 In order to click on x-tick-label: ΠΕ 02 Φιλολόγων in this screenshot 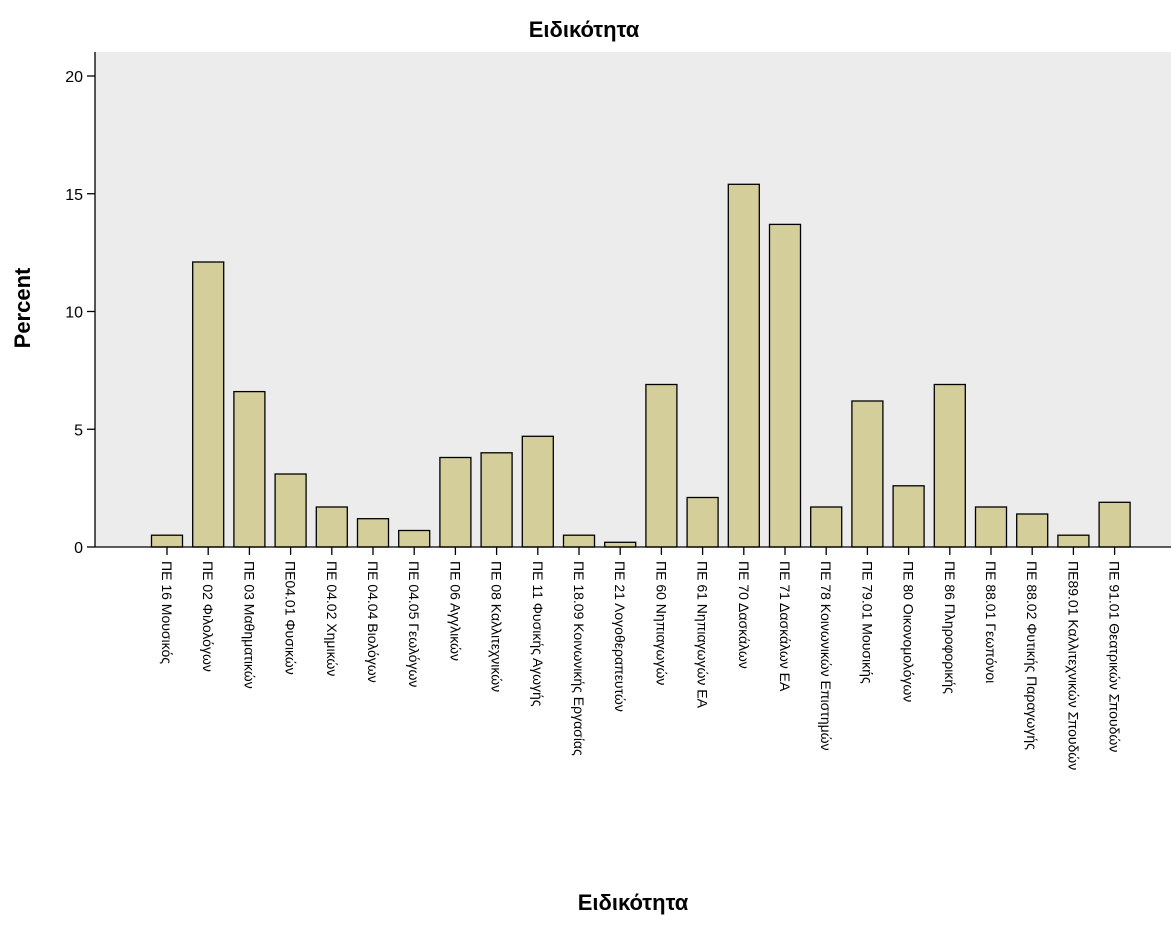, I will do `click(208, 616)`.